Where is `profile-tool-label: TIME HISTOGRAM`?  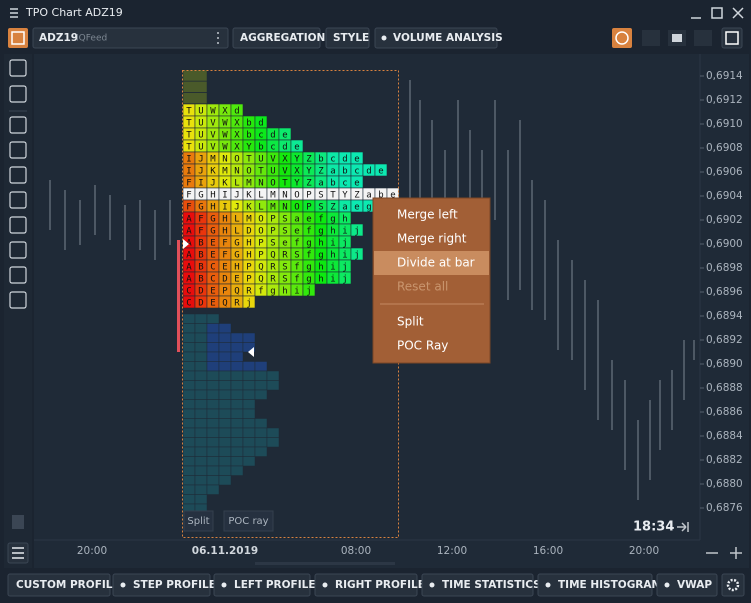
profile-tool-label: TIME HISTOGRAM is located at coordinates (610, 585).